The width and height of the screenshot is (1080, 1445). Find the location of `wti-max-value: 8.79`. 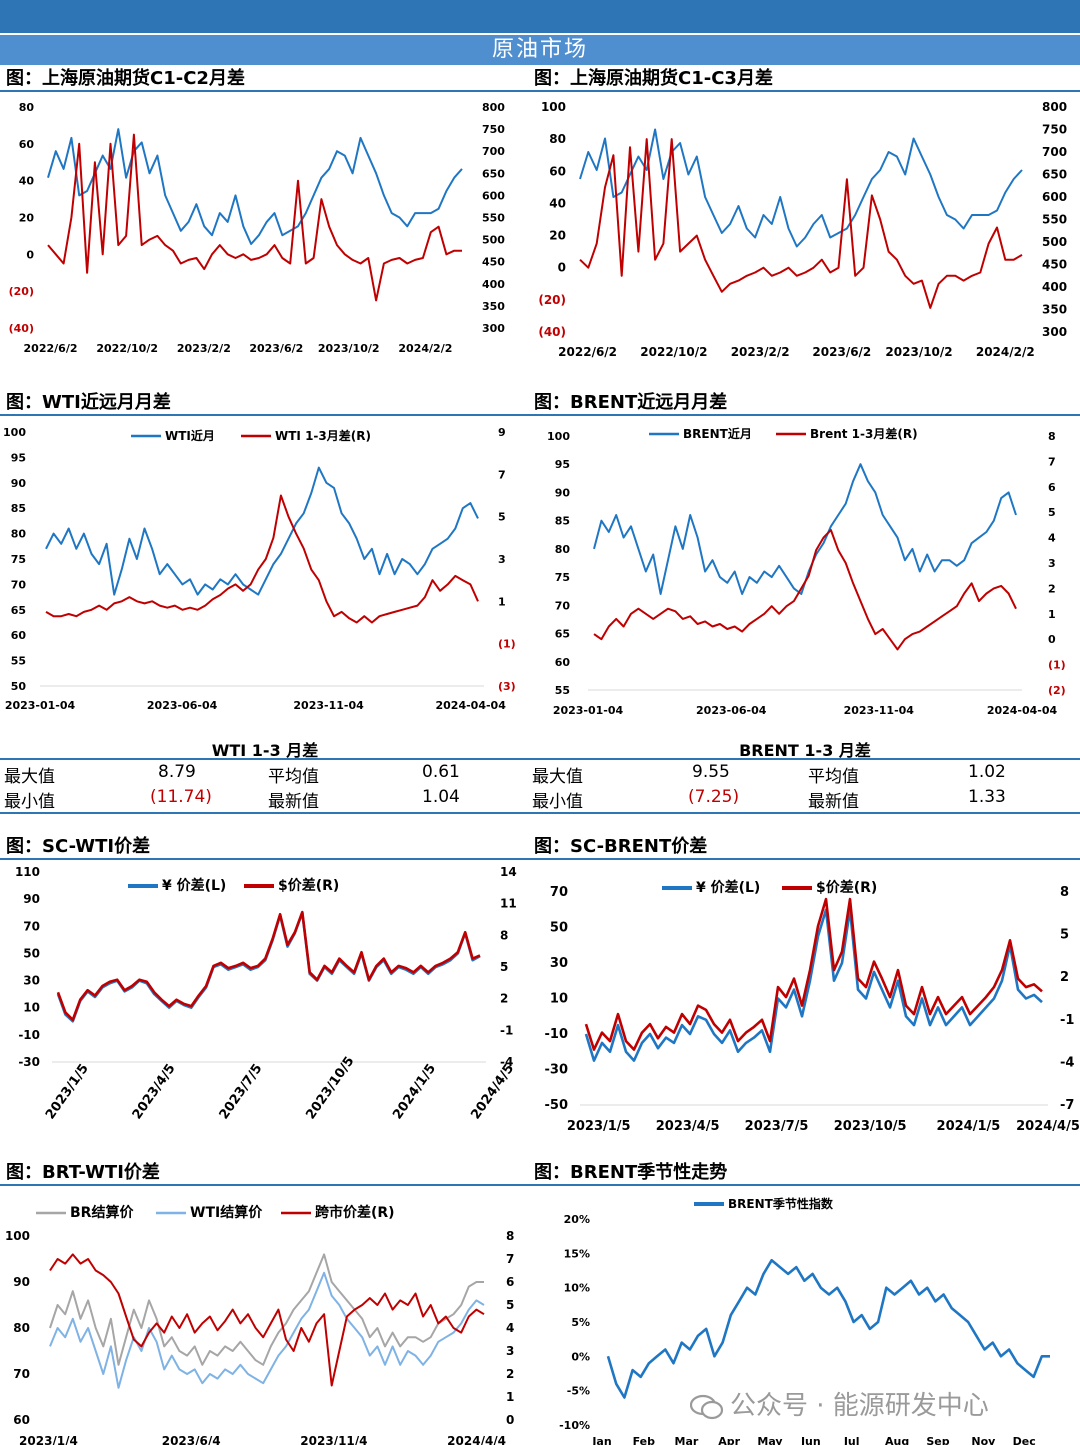

wti-max-value: 8.79 is located at coordinates (177, 772).